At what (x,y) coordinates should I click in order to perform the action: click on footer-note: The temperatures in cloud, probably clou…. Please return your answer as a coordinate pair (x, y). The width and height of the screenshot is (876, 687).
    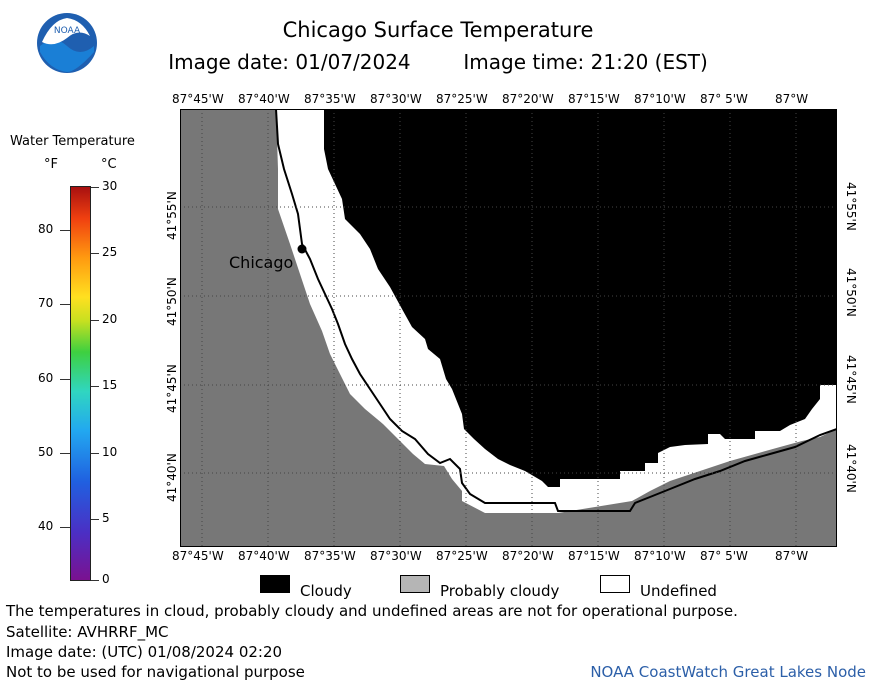
    Looking at the image, I should click on (372, 611).